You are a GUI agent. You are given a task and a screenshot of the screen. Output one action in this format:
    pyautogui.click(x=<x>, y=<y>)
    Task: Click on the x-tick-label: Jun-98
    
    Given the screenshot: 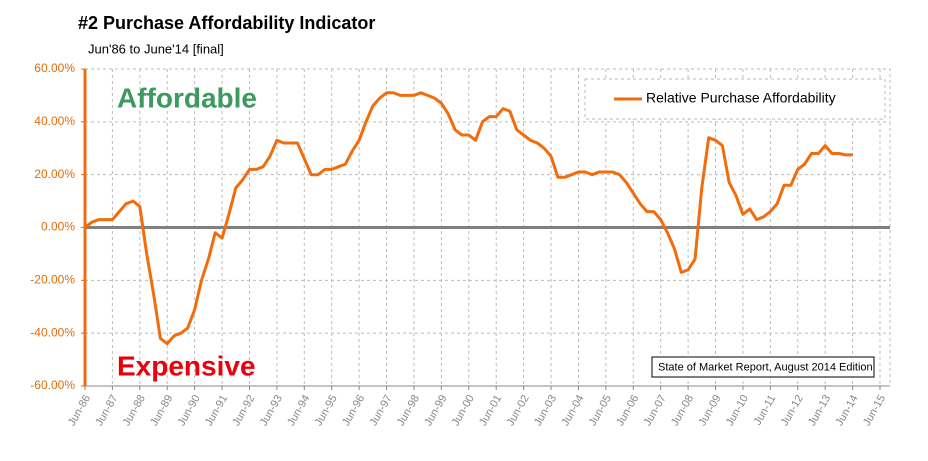 What is the action you would take?
    pyautogui.click(x=408, y=410)
    